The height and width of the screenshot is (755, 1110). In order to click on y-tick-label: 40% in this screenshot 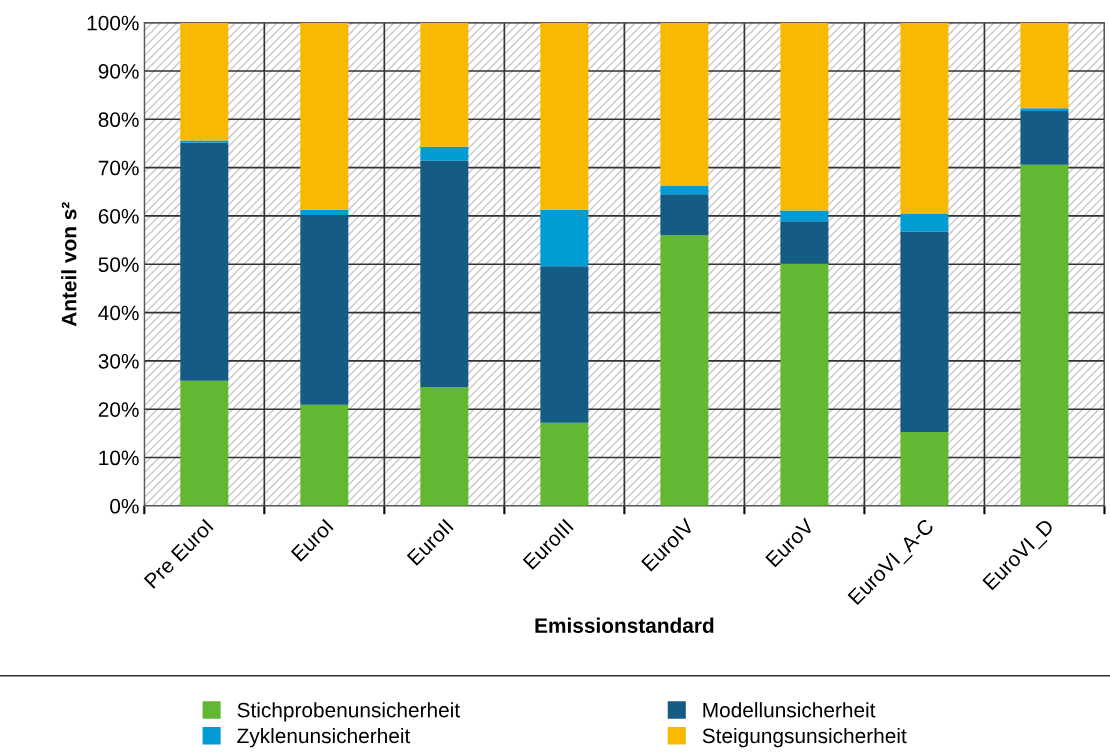, I will do `click(118, 313)`.